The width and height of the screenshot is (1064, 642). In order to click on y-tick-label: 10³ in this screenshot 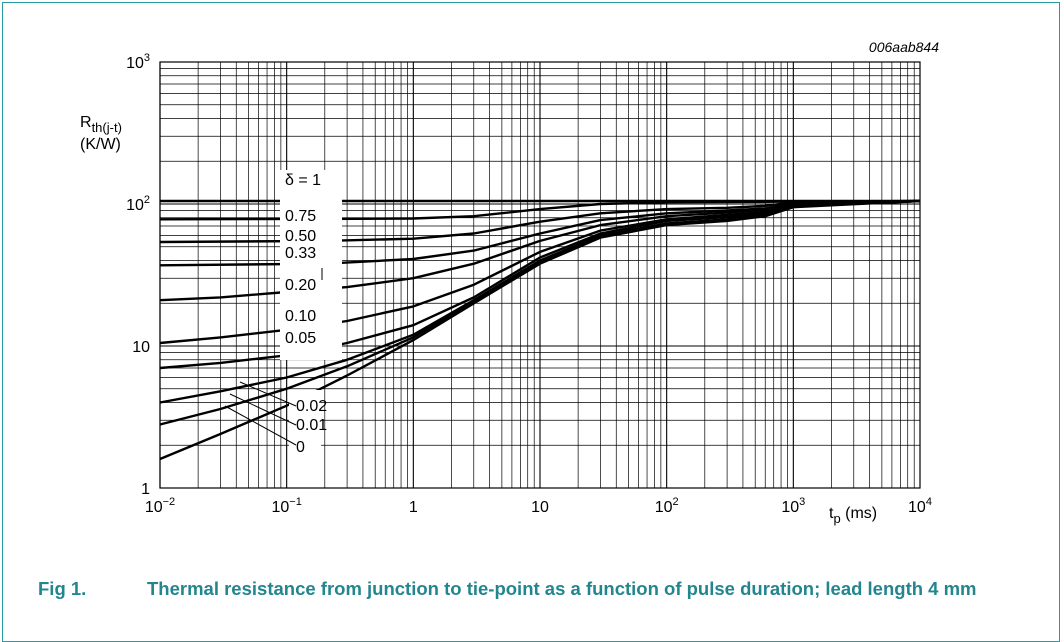, I will do `click(138, 62)`.